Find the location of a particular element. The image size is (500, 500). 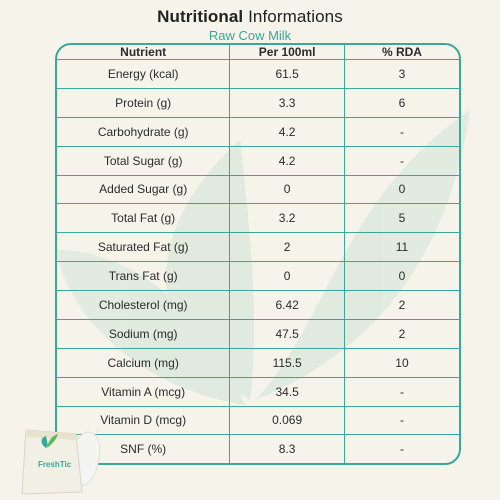

table-row: Calcium (mg) 115.5 10 is located at coordinates (258, 362).